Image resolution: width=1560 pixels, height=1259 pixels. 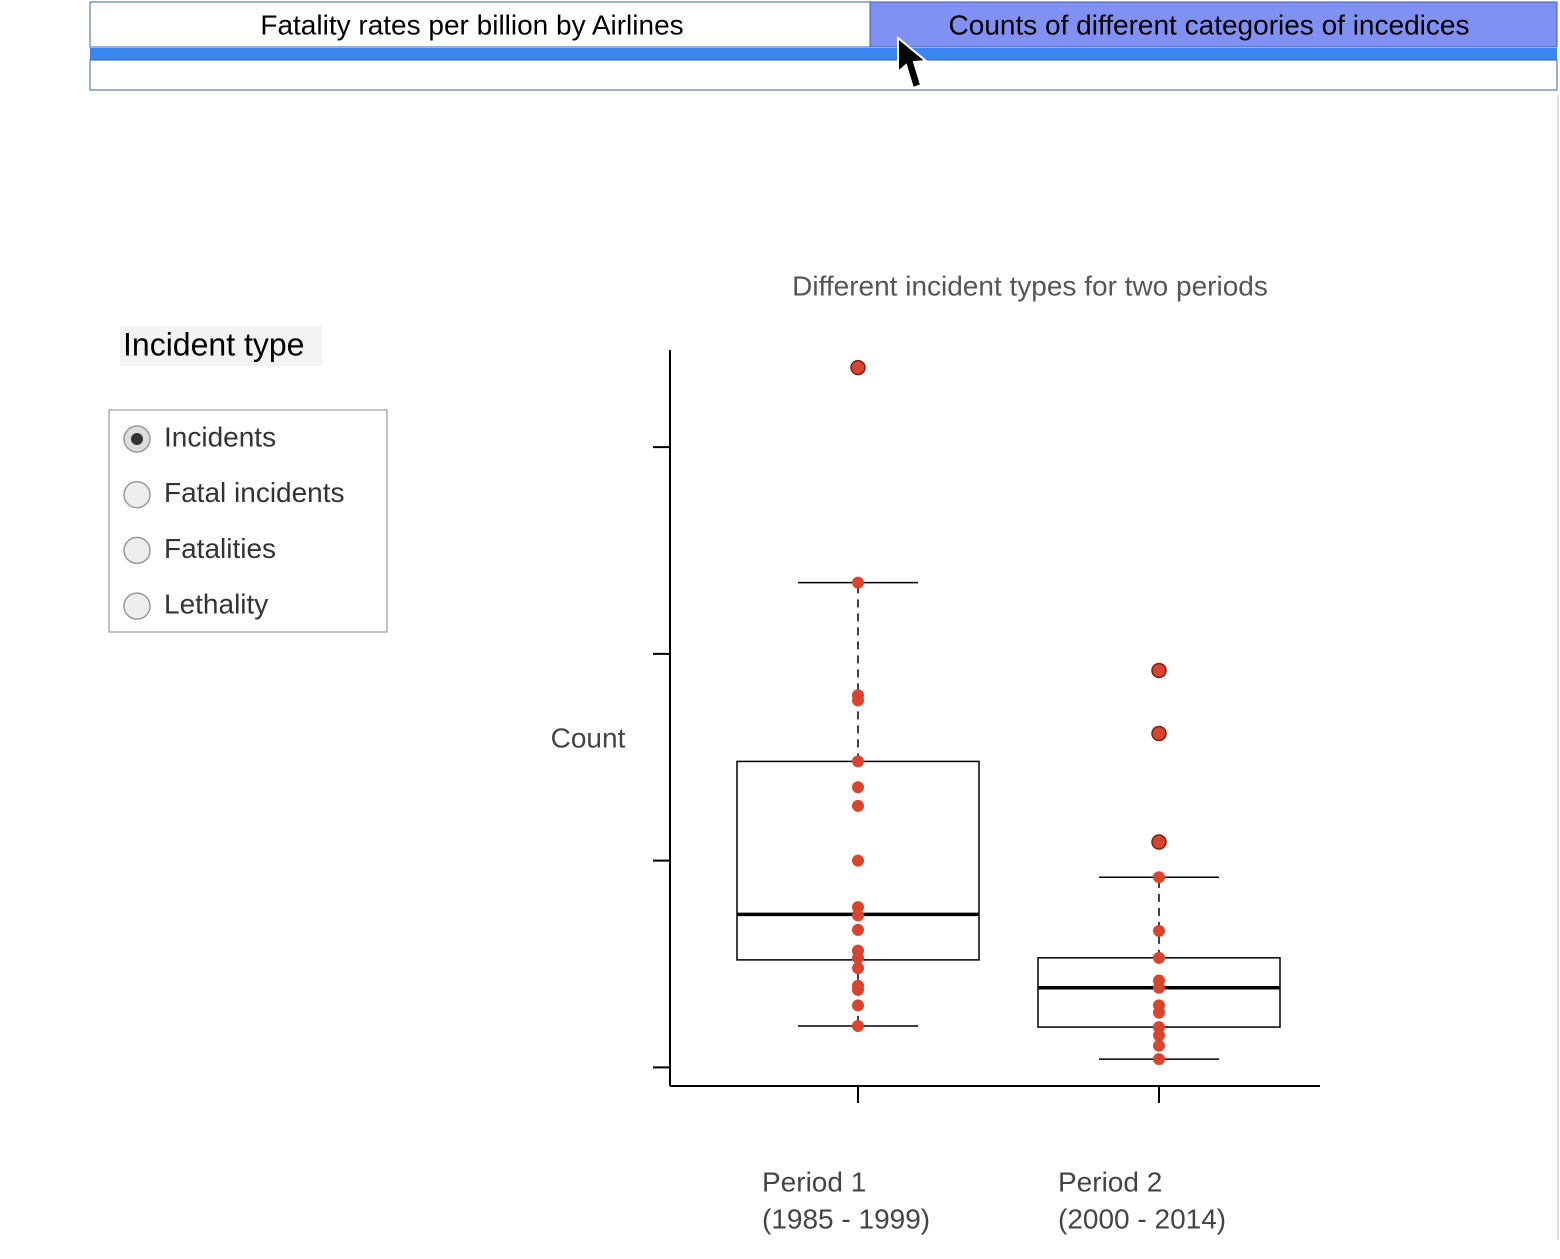 What do you see at coordinates (471, 24) in the screenshot?
I see `tab-label: Fatality rates per billion by Airlines` at bounding box center [471, 24].